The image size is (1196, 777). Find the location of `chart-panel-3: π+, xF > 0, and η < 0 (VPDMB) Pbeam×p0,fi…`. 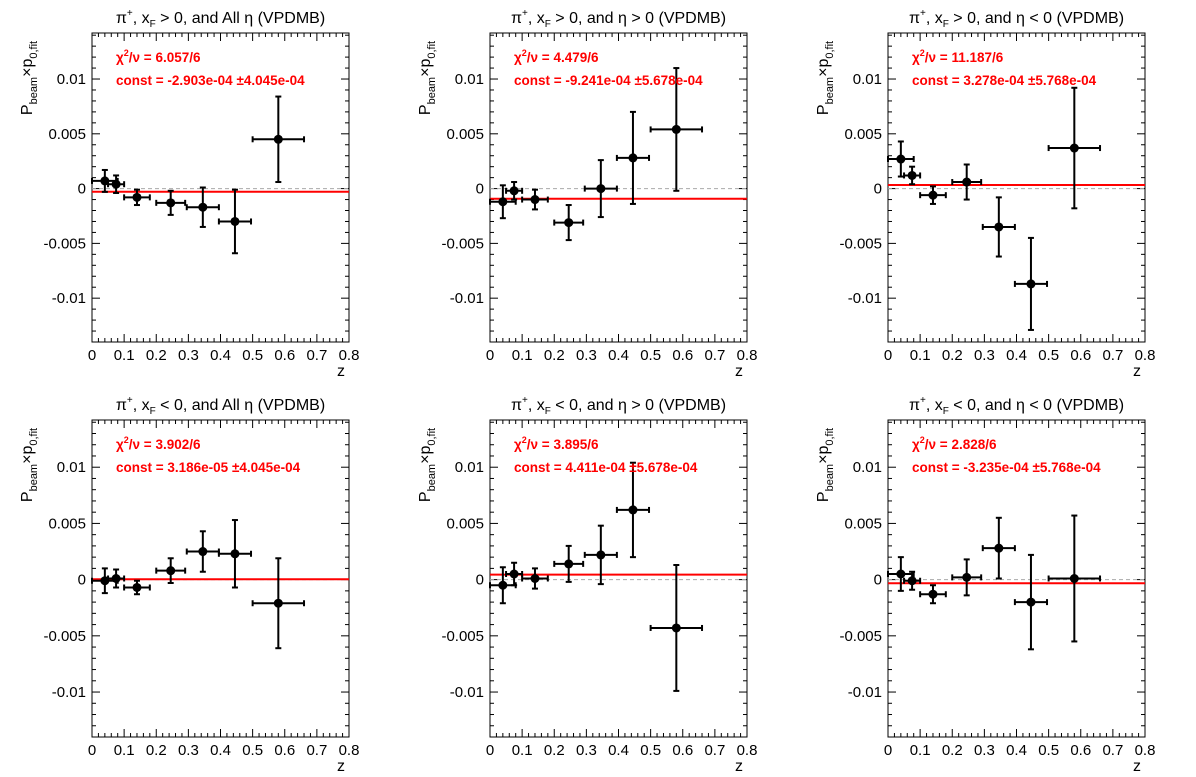

chart-panel-3: π+, xF > 0, and η < 0 (VPDMB) Pbeam×p0,fi… is located at coordinates (985, 194).